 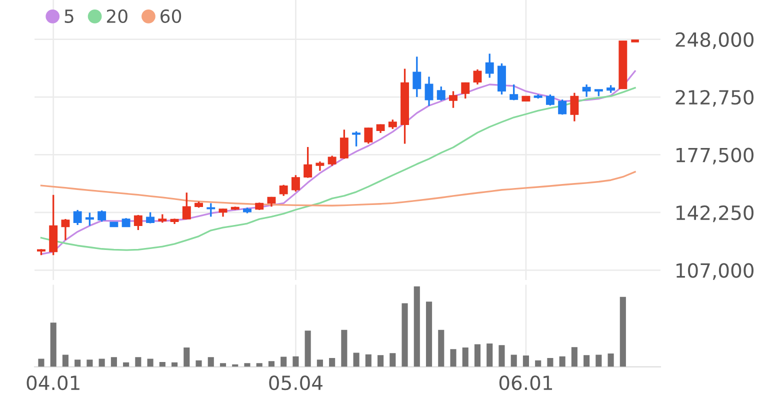 What do you see at coordinates (715, 271) in the screenshot?
I see `y-tick-label: 107,000` at bounding box center [715, 271].